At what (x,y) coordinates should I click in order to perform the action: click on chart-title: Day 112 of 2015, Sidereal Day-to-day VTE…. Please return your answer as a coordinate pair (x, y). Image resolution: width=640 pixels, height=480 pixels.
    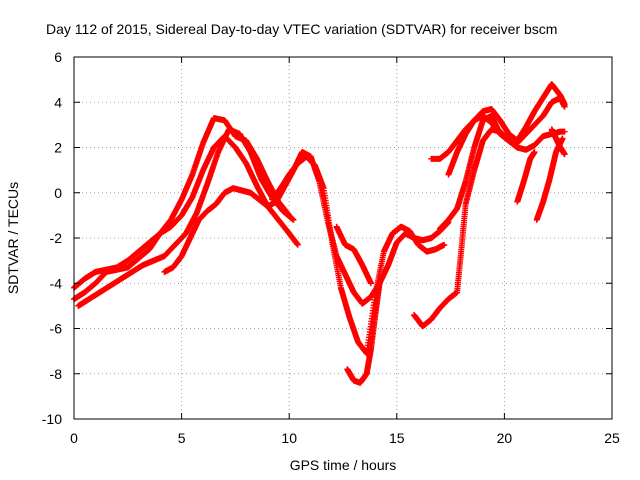
    Looking at the image, I should click on (301, 29).